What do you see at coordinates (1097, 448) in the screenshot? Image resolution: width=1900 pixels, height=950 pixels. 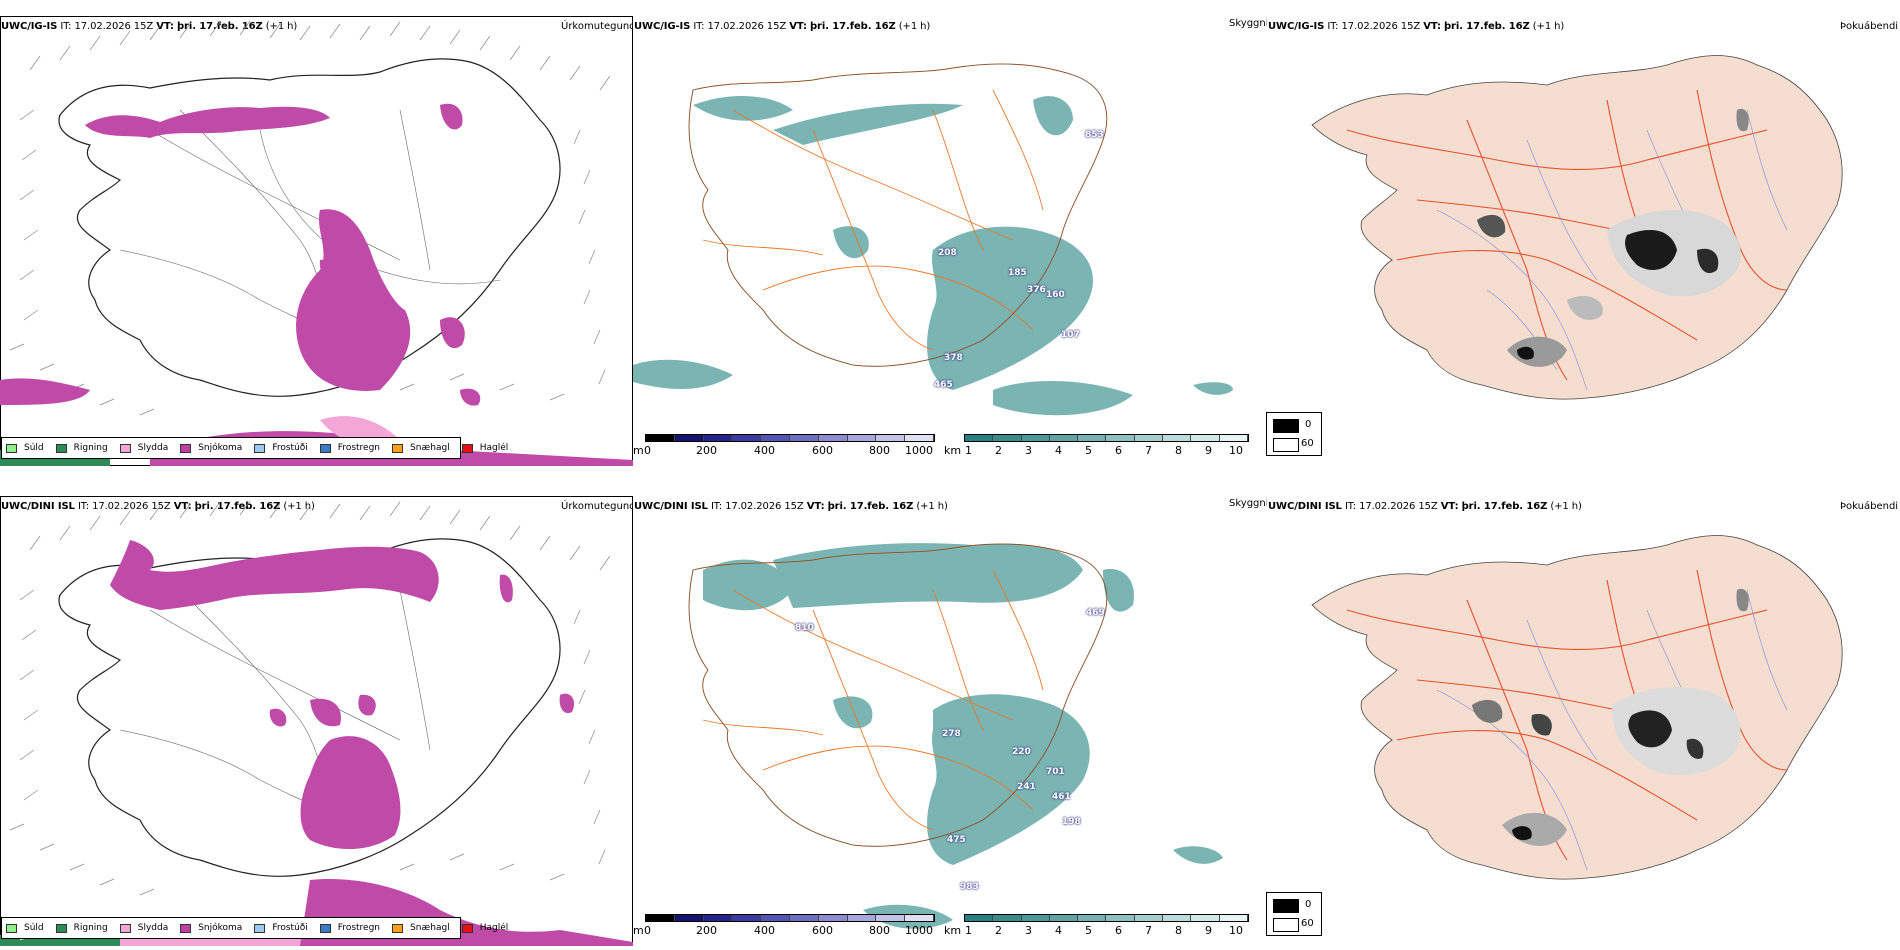 I see `visibility-colorbar-row1: km 1 2 3 4 5 6 7 8 9 10` at bounding box center [1097, 448].